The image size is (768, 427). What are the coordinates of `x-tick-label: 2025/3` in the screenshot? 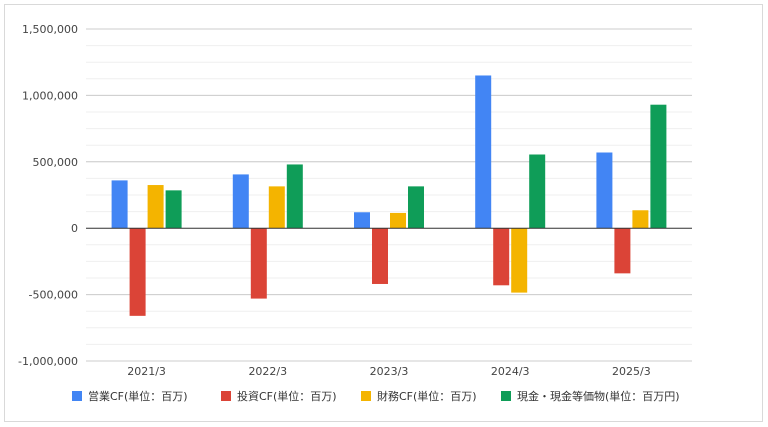 It's located at (631, 371).